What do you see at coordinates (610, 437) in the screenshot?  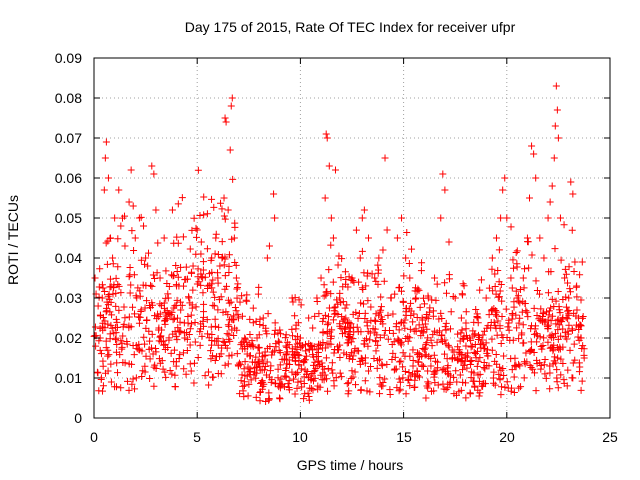 I see `x-tick-label: 25` at bounding box center [610, 437].